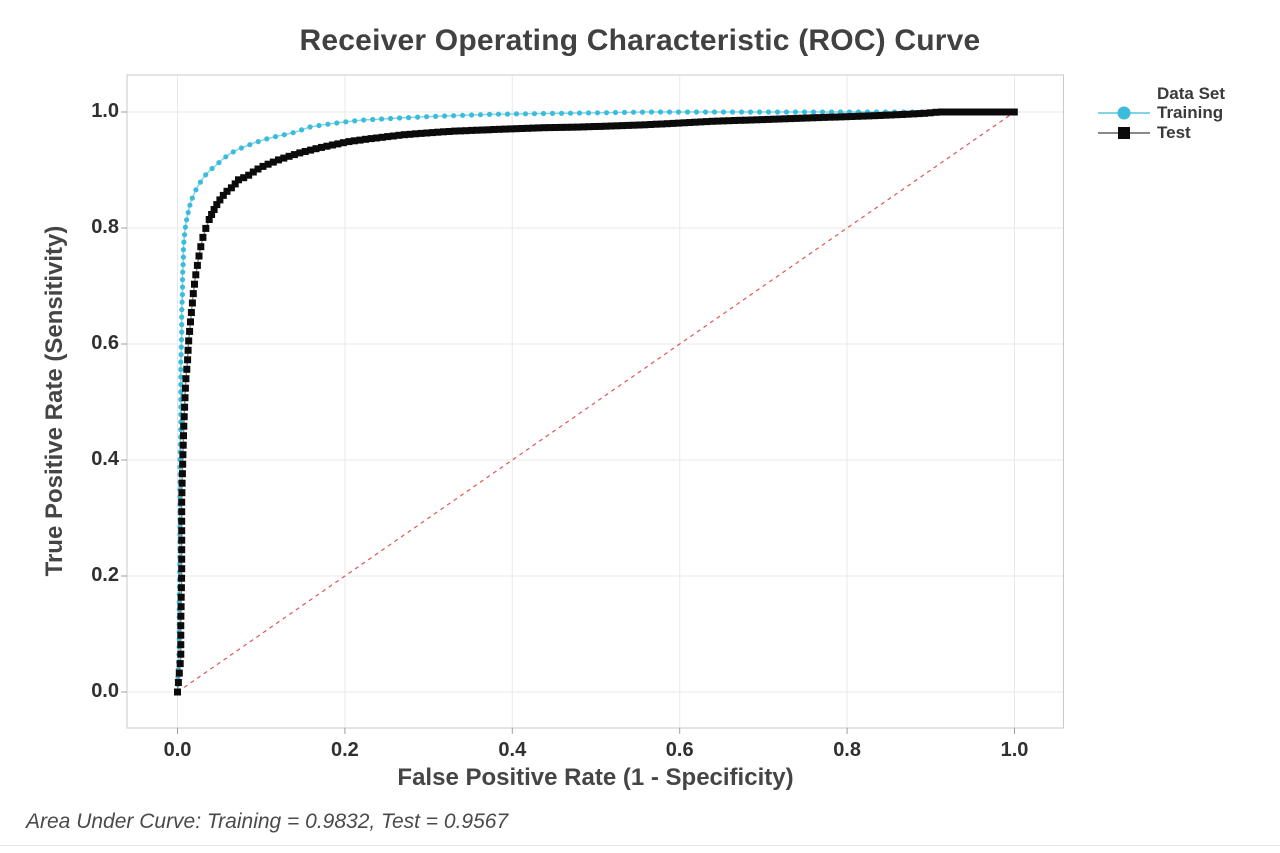  I want to click on x-tick-label: 0.4, so click(512, 750).